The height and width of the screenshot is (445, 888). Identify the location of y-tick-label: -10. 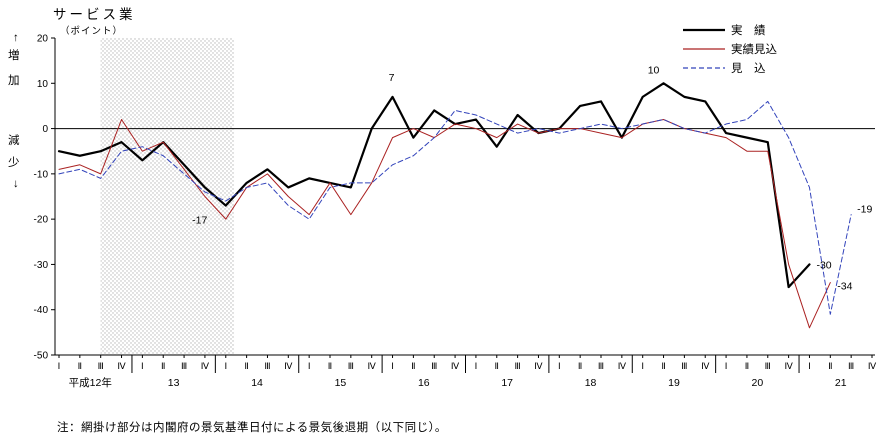
(41, 174).